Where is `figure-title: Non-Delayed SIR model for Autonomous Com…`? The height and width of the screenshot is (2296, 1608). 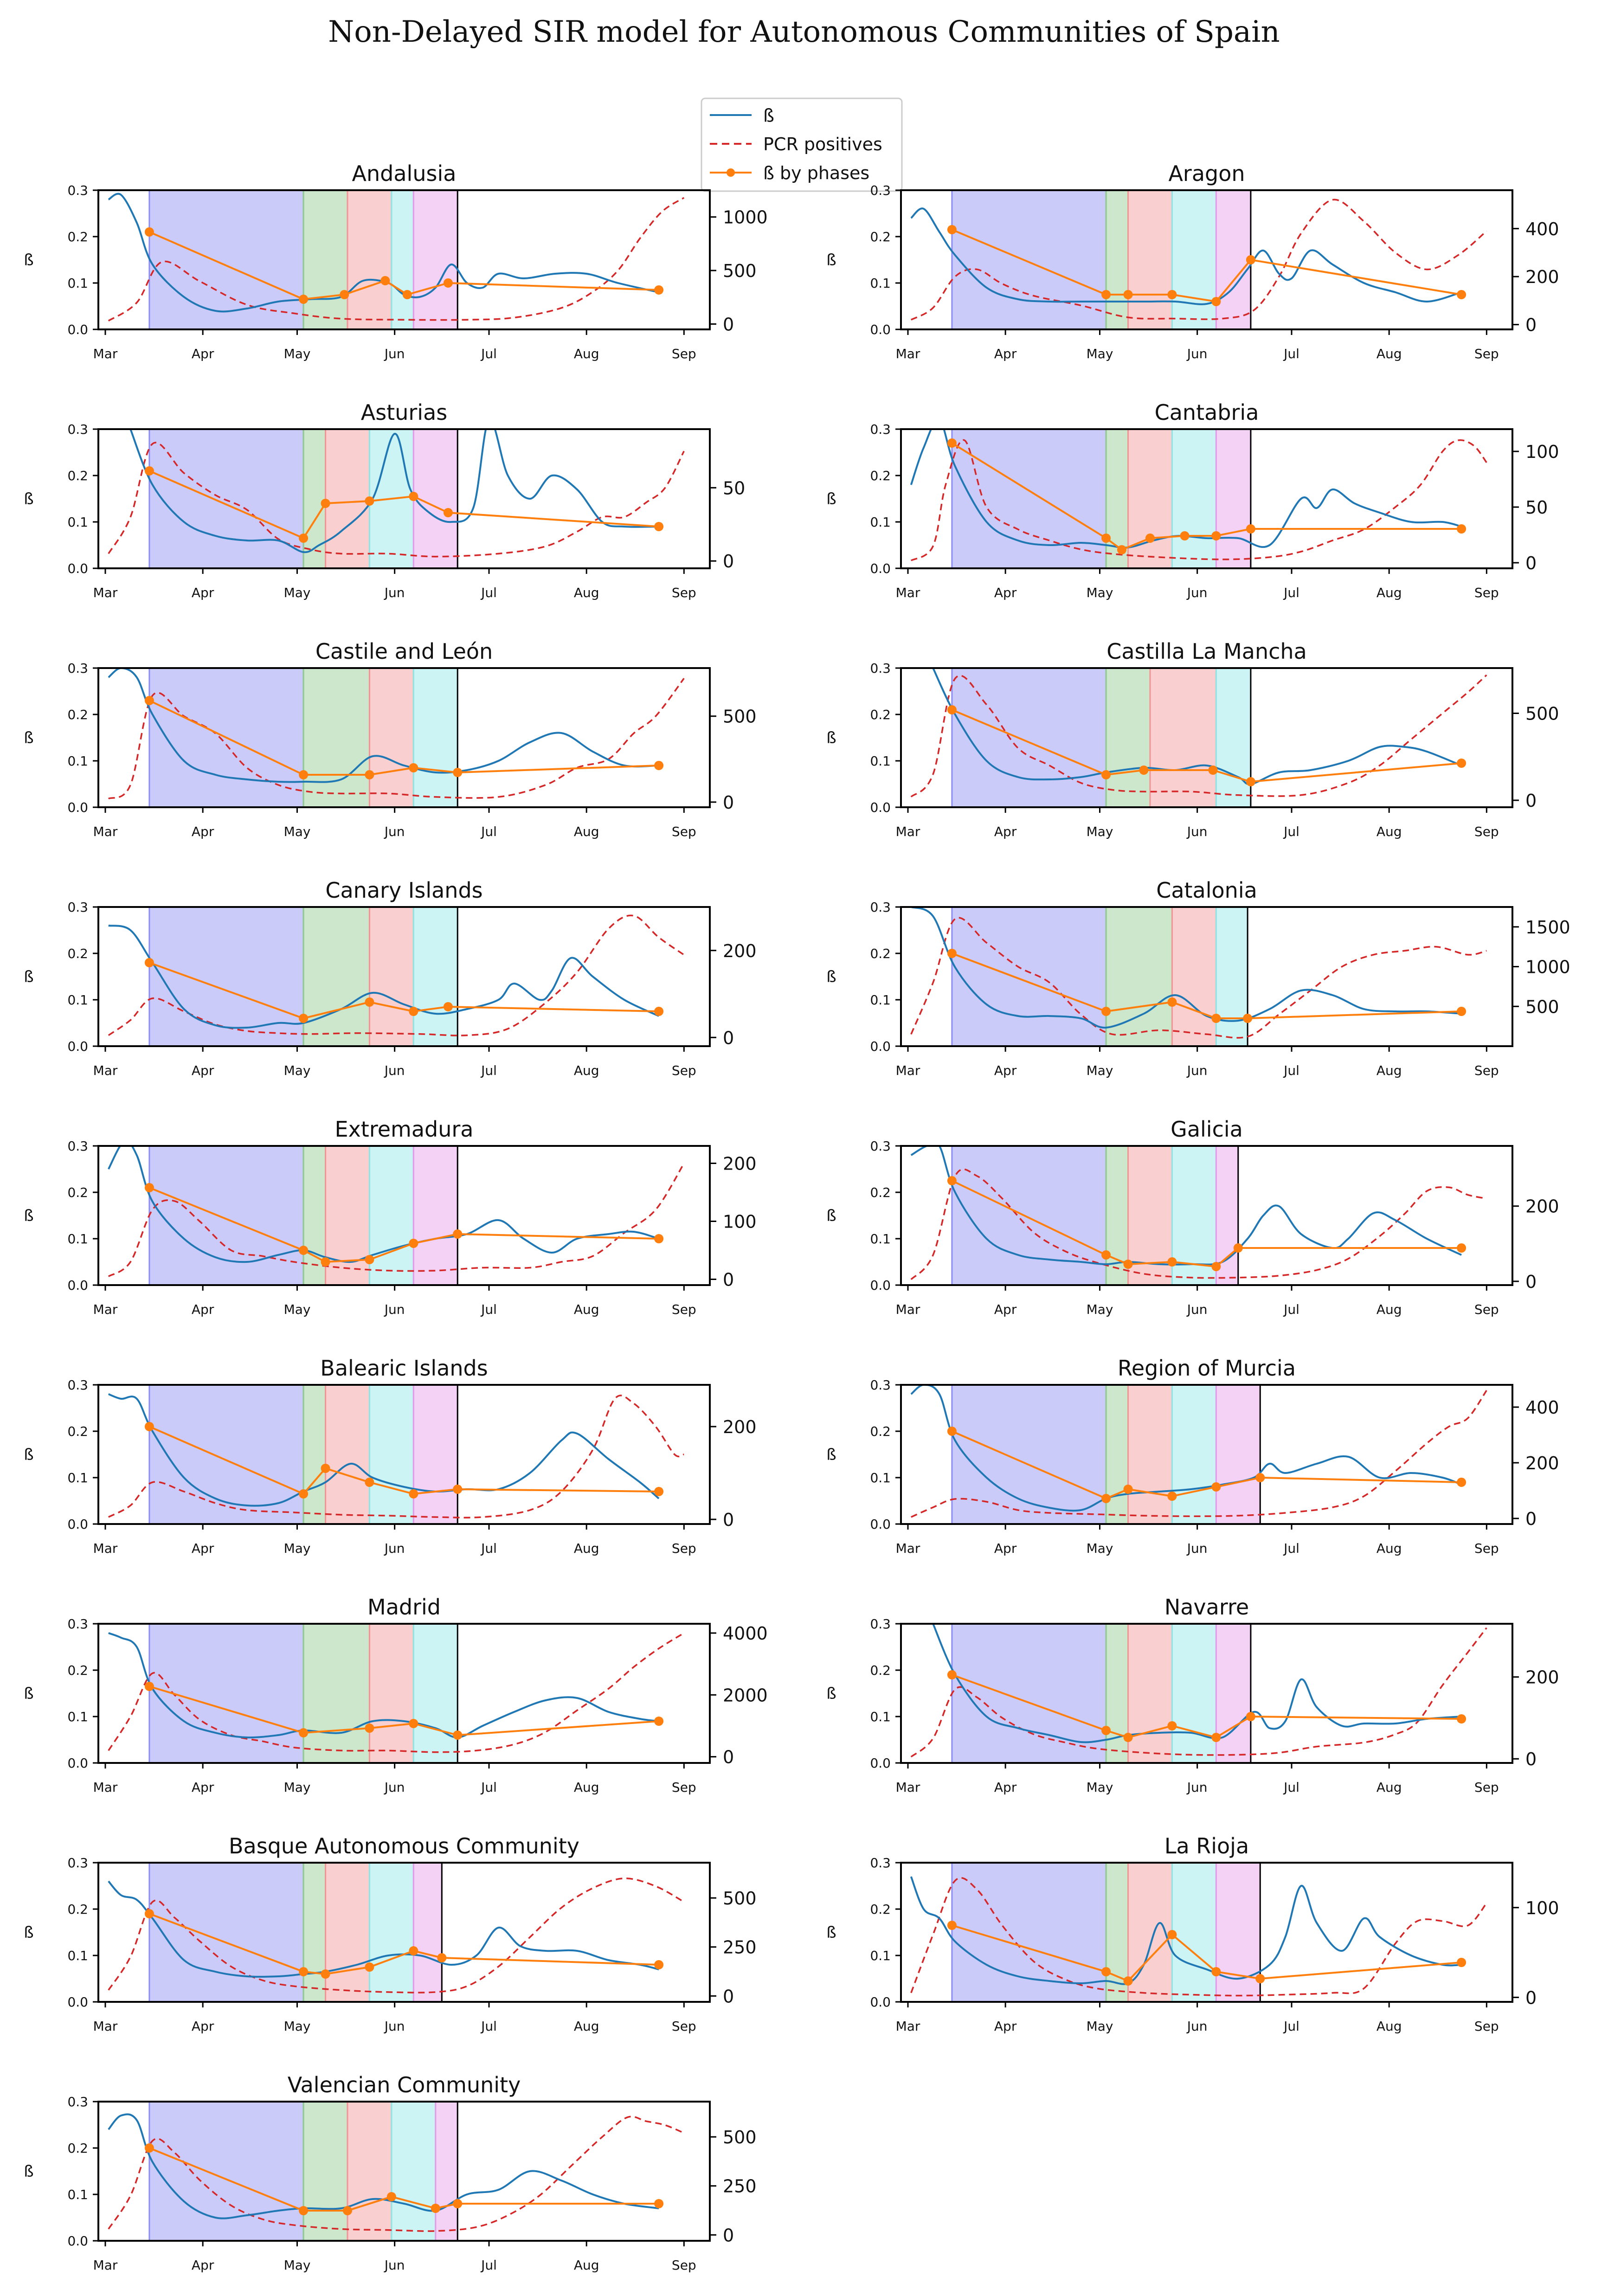 figure-title: Non-Delayed SIR model for Autonomous Com… is located at coordinates (804, 32).